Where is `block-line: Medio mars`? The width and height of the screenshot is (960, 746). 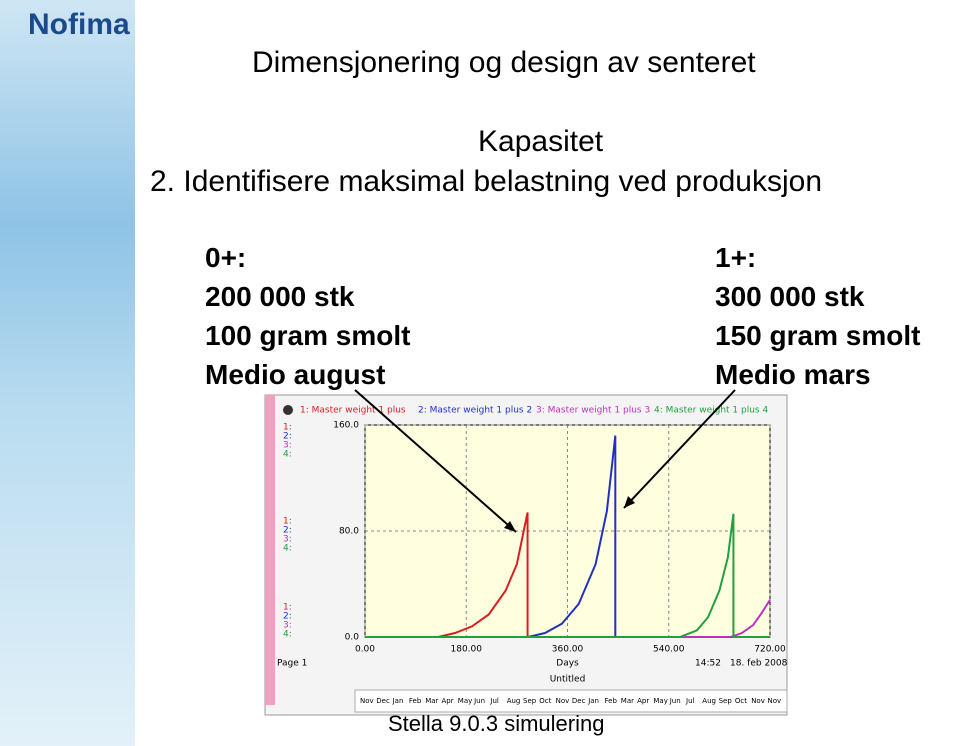 block-line: Medio mars is located at coordinates (793, 374).